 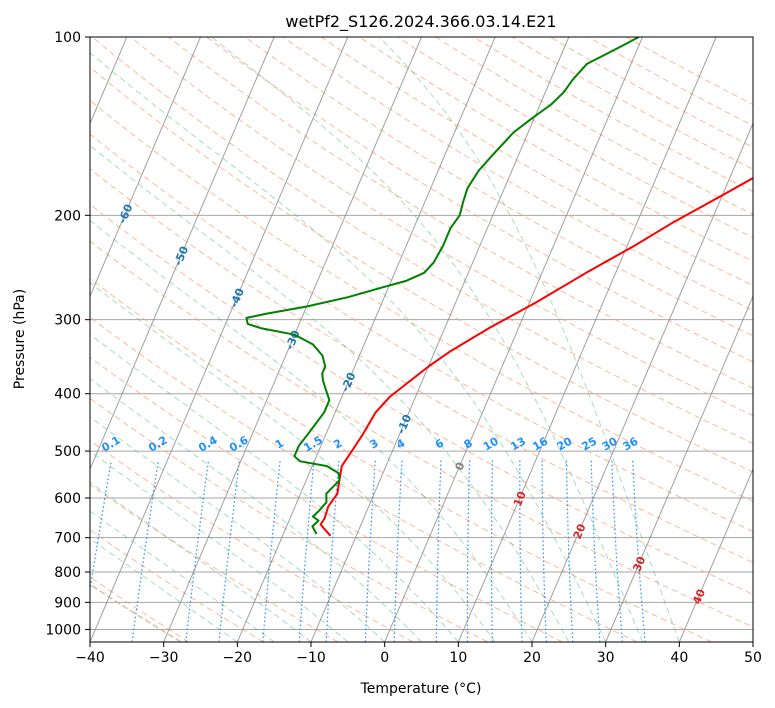 What do you see at coordinates (67, 603) in the screenshot?
I see `y-tick-label: 900` at bounding box center [67, 603].